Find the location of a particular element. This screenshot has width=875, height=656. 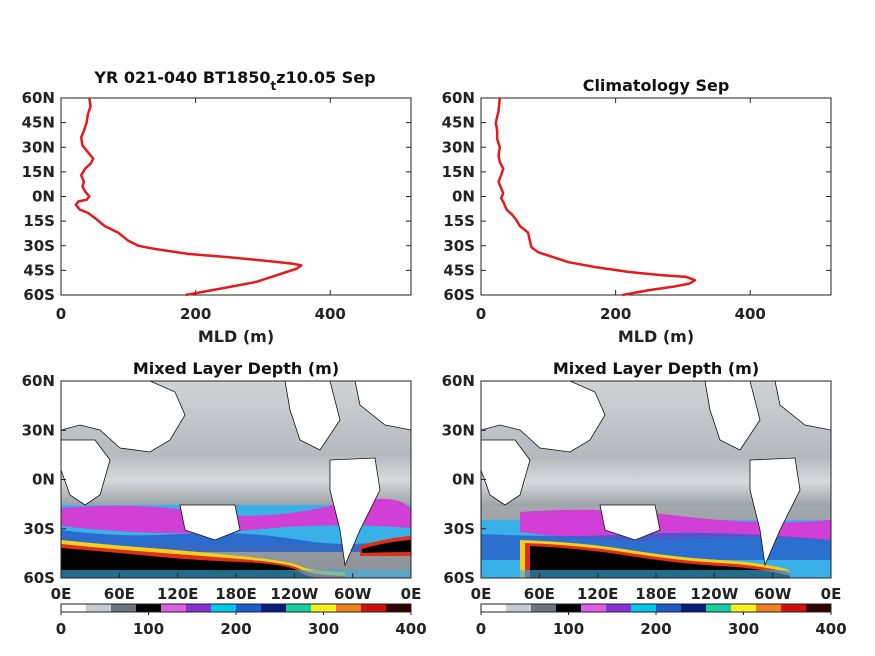

colorbar-tick-label: 0 is located at coordinates (481, 629).